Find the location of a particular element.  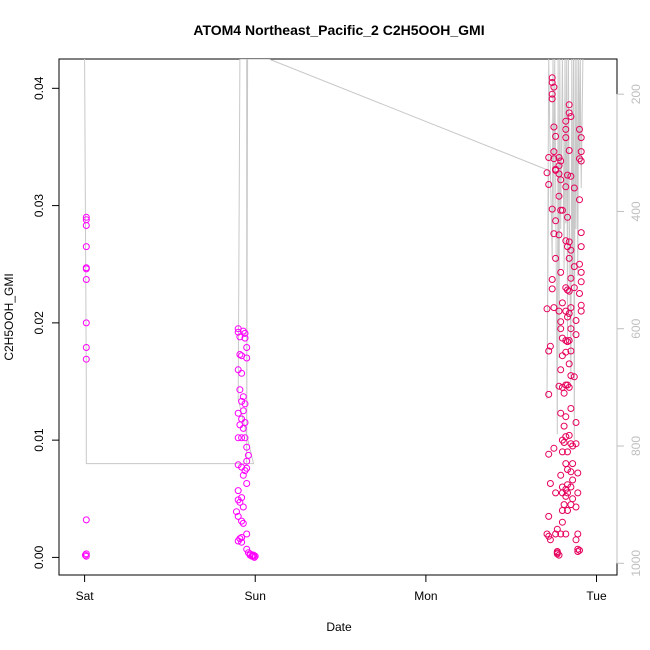

y-tick-label: 0.03 is located at coordinates (39, 206).